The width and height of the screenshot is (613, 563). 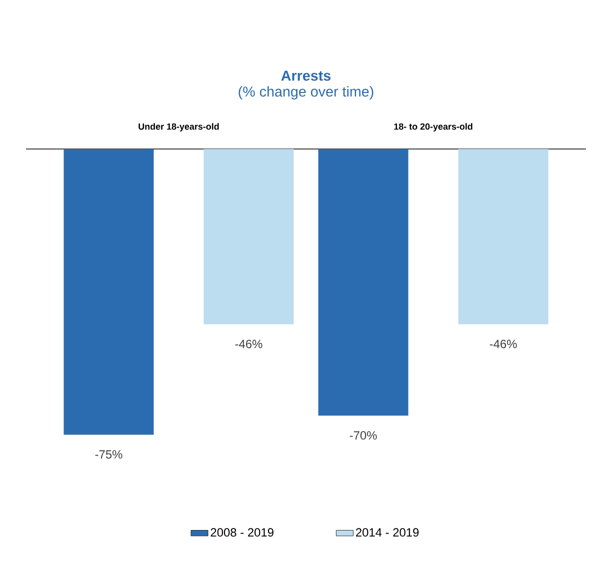 I want to click on legend-label: 2014 - 2019, so click(x=387, y=532).